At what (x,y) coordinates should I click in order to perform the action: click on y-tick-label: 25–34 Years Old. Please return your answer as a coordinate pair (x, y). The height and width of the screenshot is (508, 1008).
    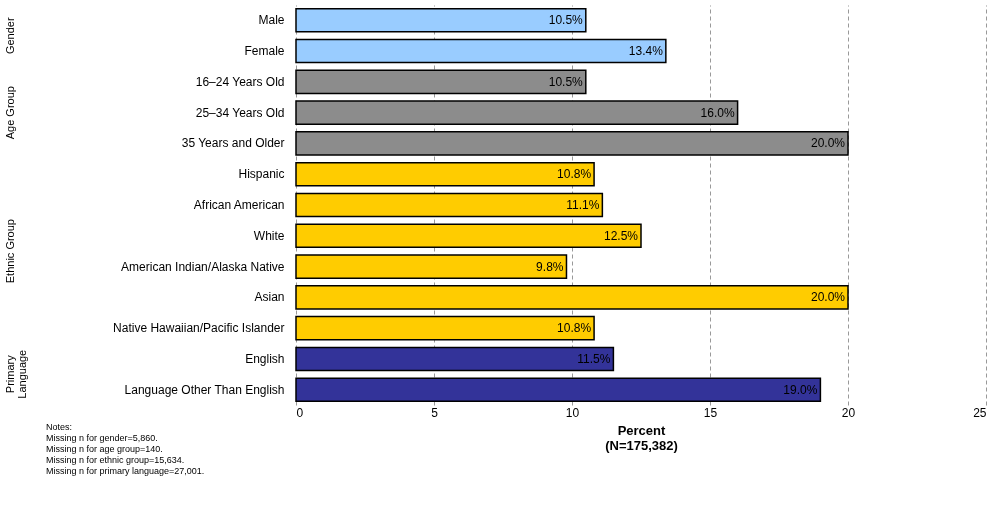
    Looking at the image, I should click on (240, 112).